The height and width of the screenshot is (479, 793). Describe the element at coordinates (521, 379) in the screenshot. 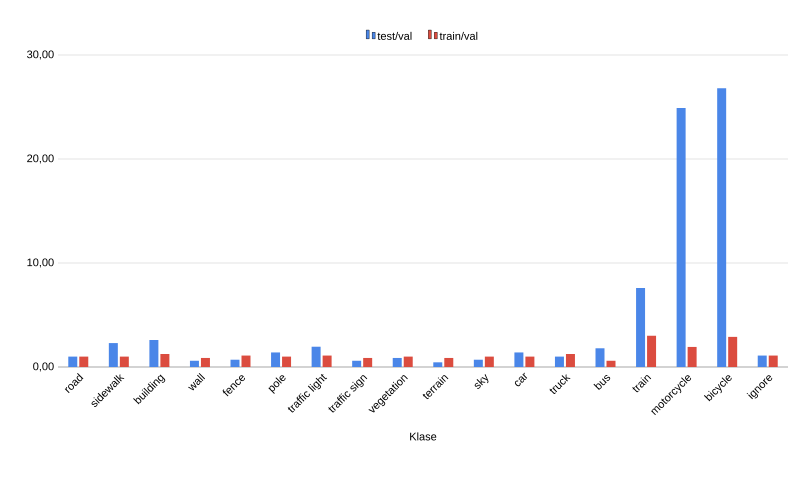

I see `x-tick-label: car` at that location.